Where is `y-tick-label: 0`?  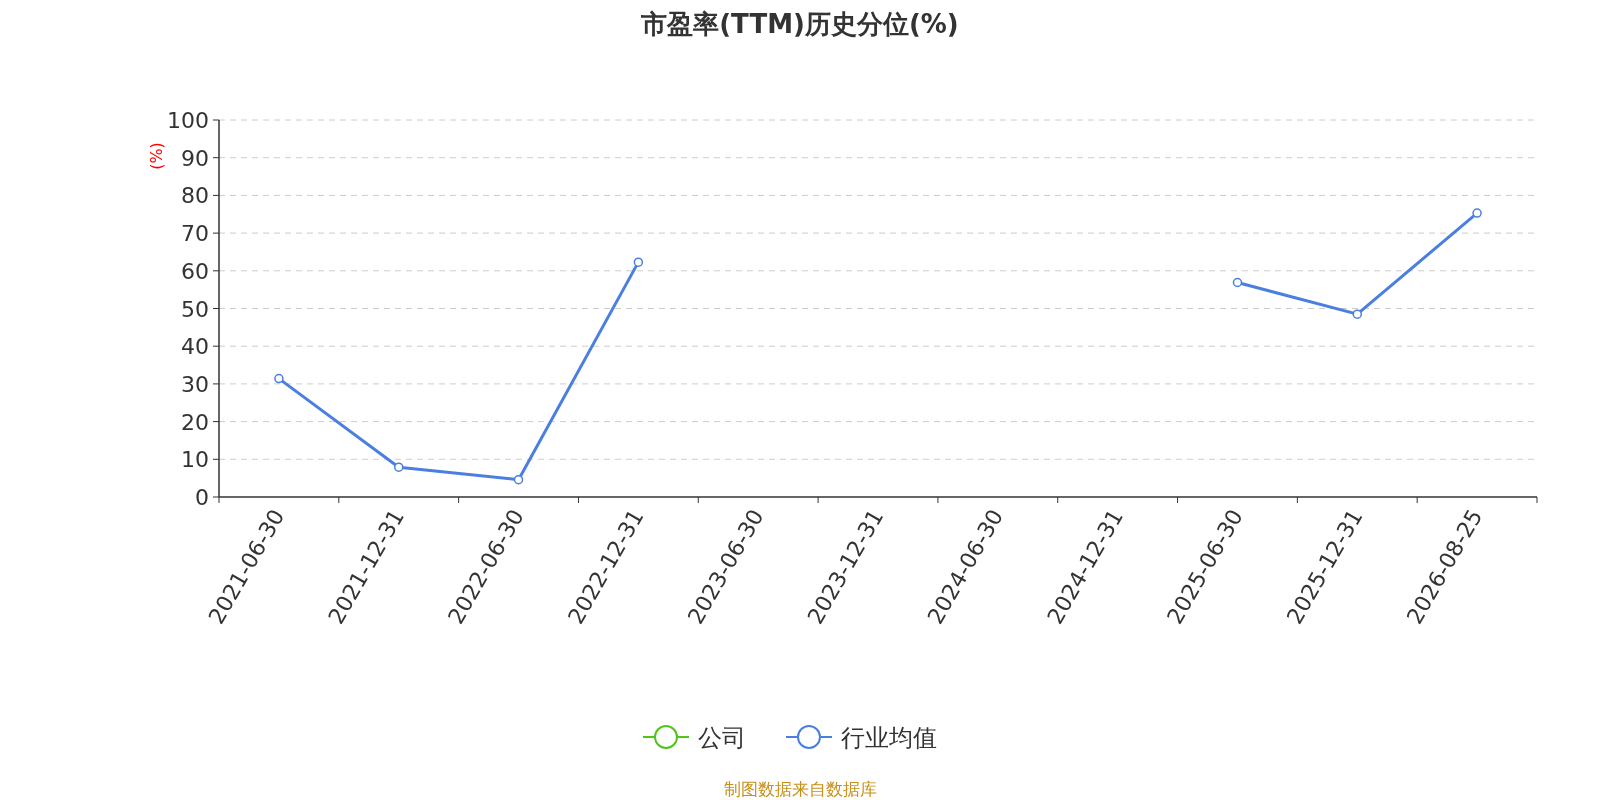 y-tick-label: 0 is located at coordinates (202, 497).